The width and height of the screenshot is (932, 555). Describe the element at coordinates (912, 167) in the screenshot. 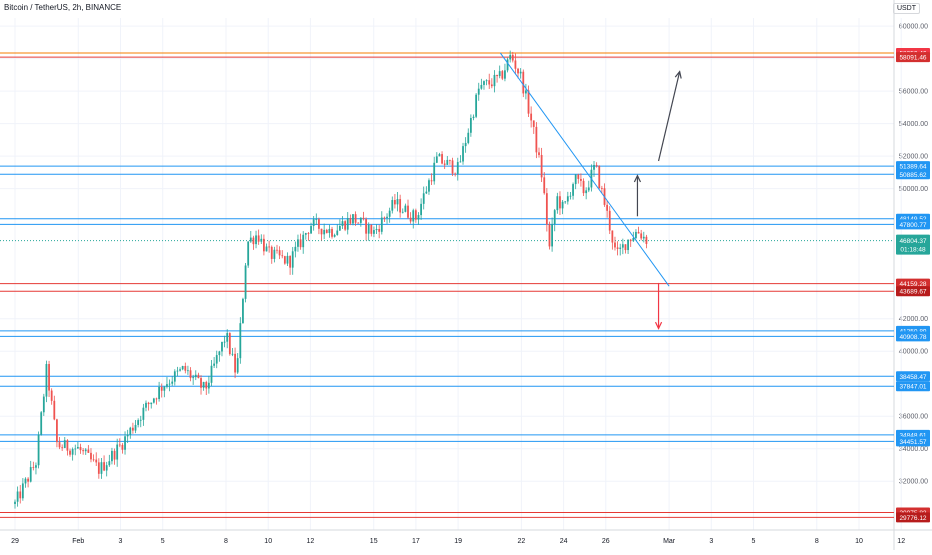

I see `level-price-label: 51389.64` at that location.